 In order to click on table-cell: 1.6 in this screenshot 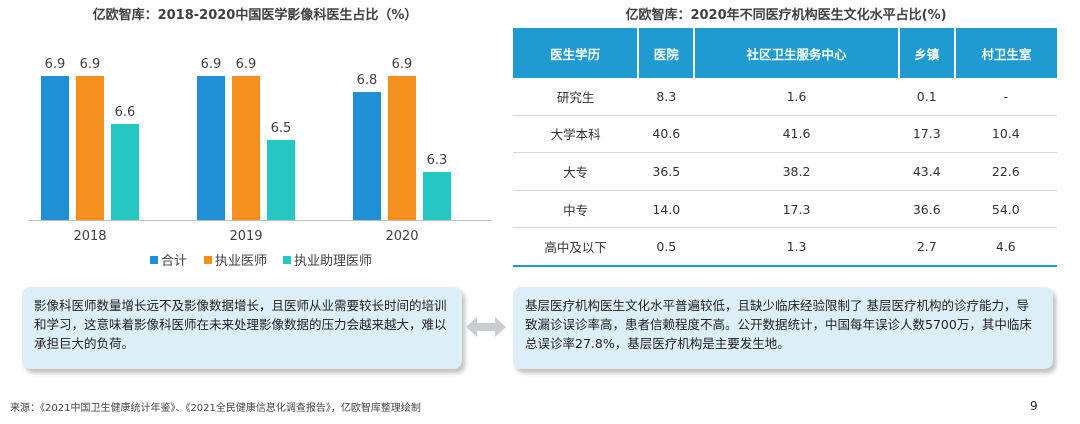, I will do `click(796, 97)`.